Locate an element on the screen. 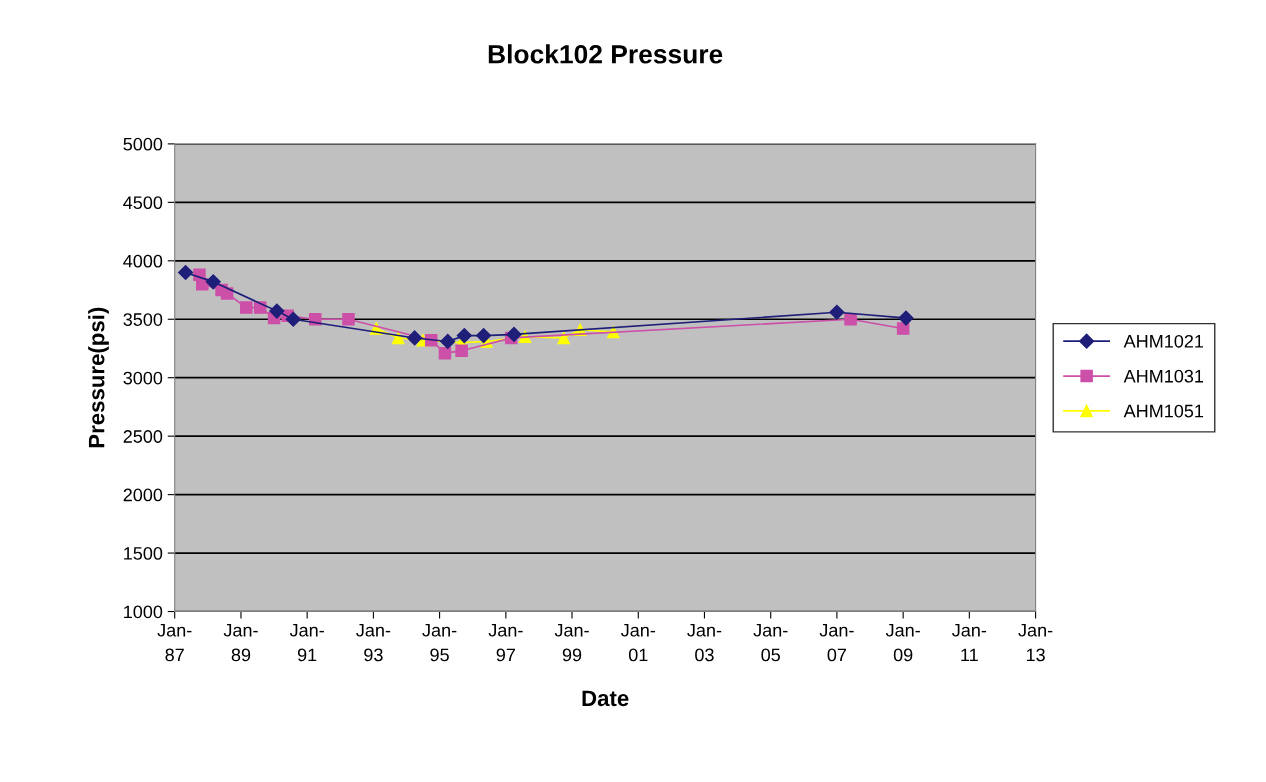 This screenshot has width=1266, height=782. x-tick-label: Jan- 91 is located at coordinates (306, 642).